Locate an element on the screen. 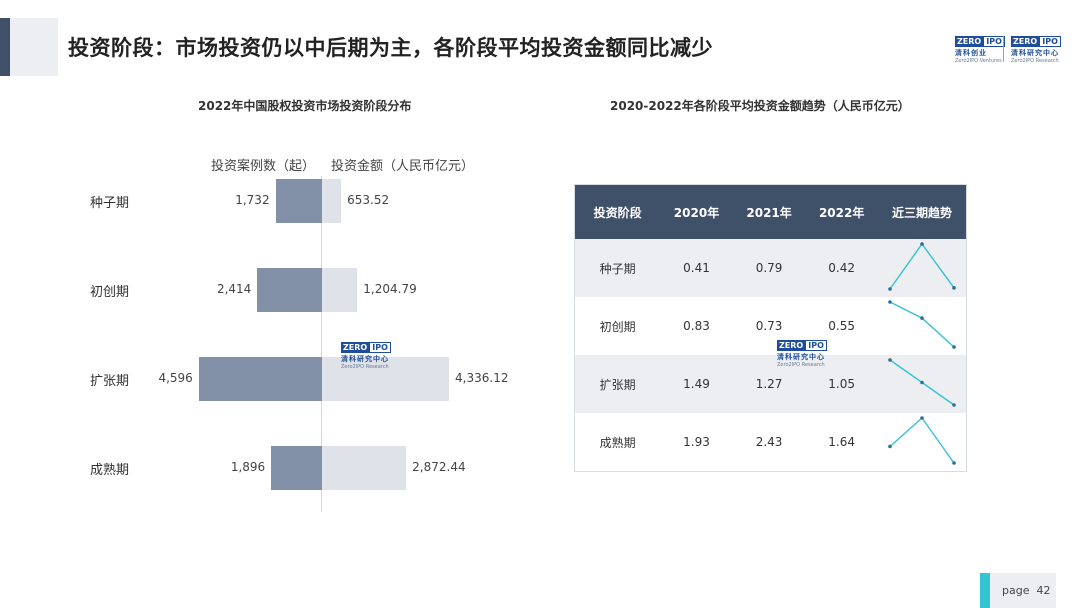 The image size is (1080, 608). case-count-label: 2,414 is located at coordinates (234, 289).